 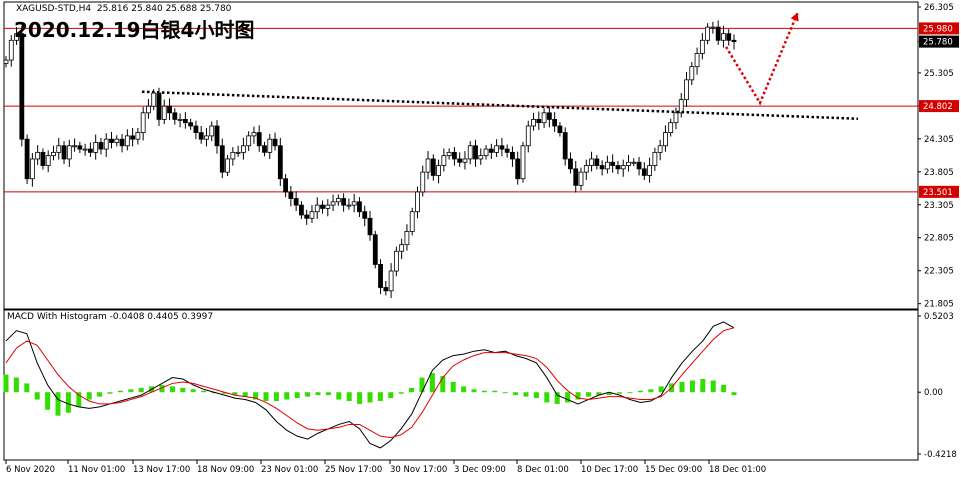 What do you see at coordinates (939, 317) in the screenshot?
I see `macd-tick-label: 0.5203` at bounding box center [939, 317].